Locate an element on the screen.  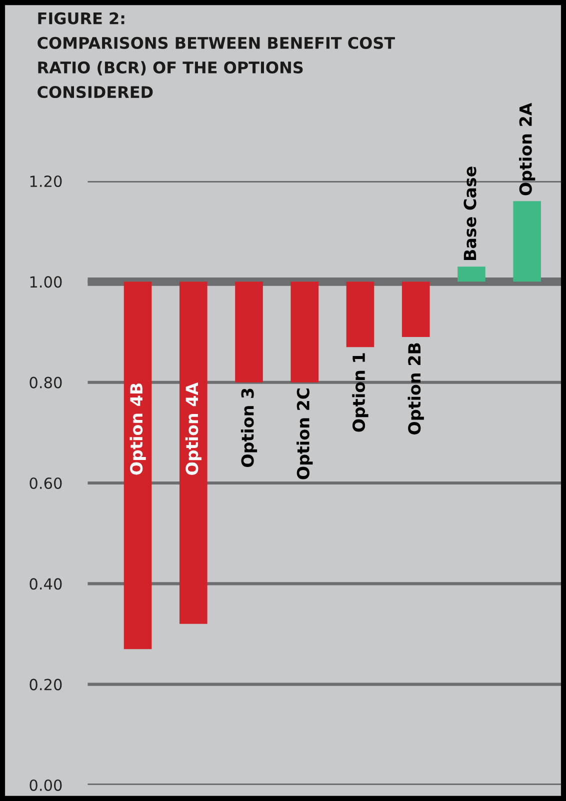
x-tick-label: Option 2A is located at coordinates (527, 149).